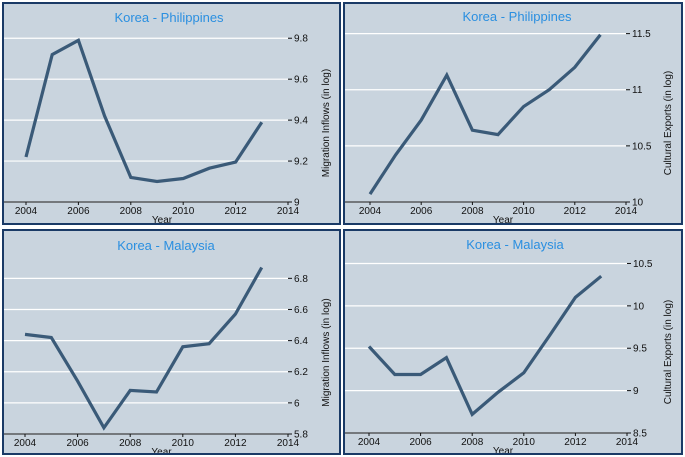  What do you see at coordinates (640, 349) in the screenshot?
I see `y-tick-label: 9.5` at bounding box center [640, 349].